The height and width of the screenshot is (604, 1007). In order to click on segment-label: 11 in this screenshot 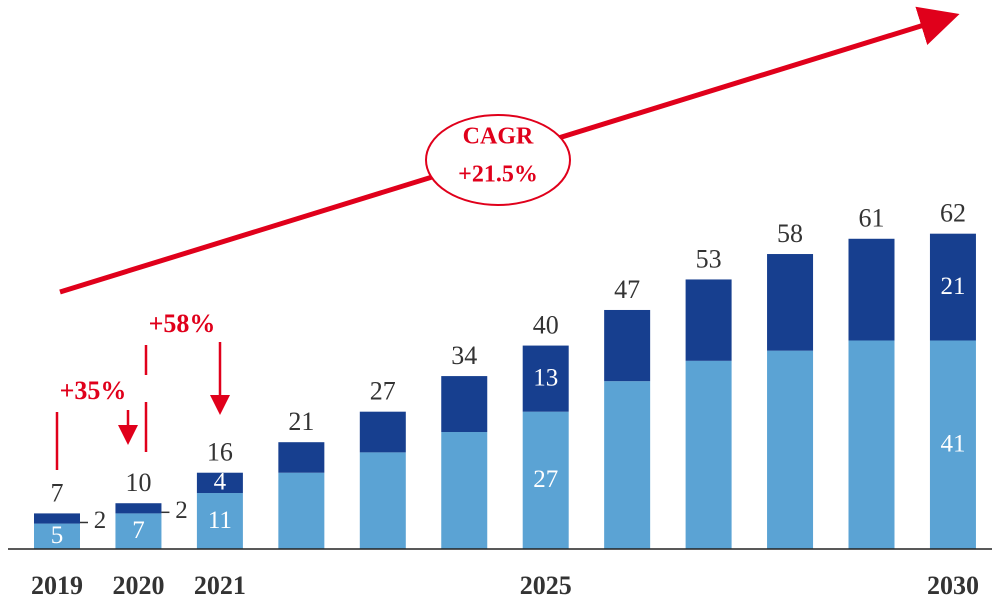, I will do `click(220, 520)`.